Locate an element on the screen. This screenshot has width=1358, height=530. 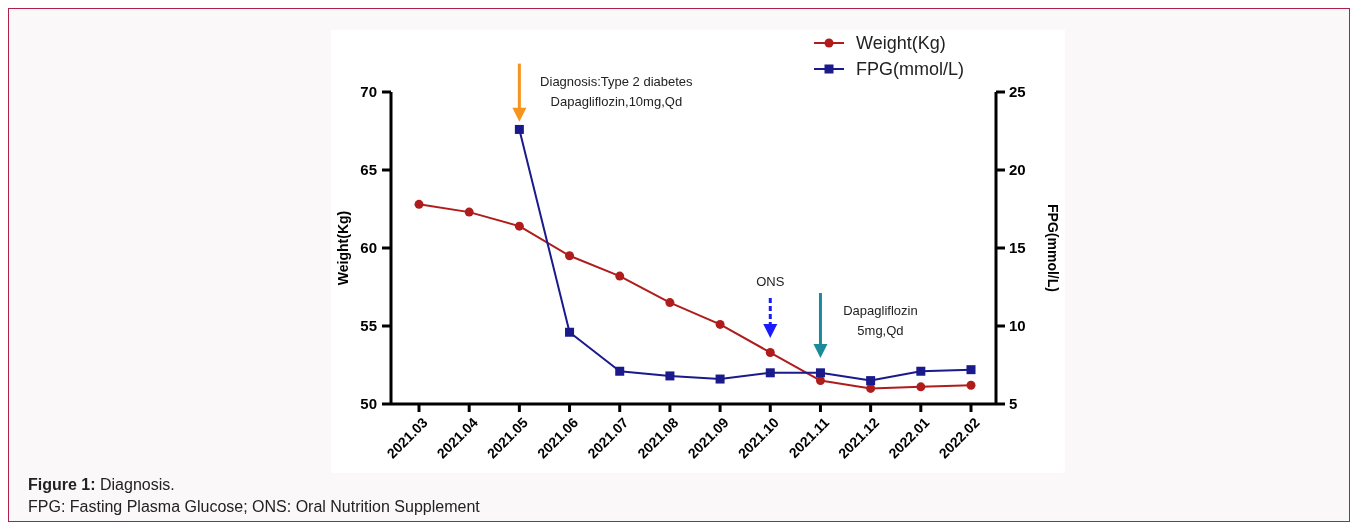
text: Figure 1: Diagnosis. is located at coordinates (101, 484).